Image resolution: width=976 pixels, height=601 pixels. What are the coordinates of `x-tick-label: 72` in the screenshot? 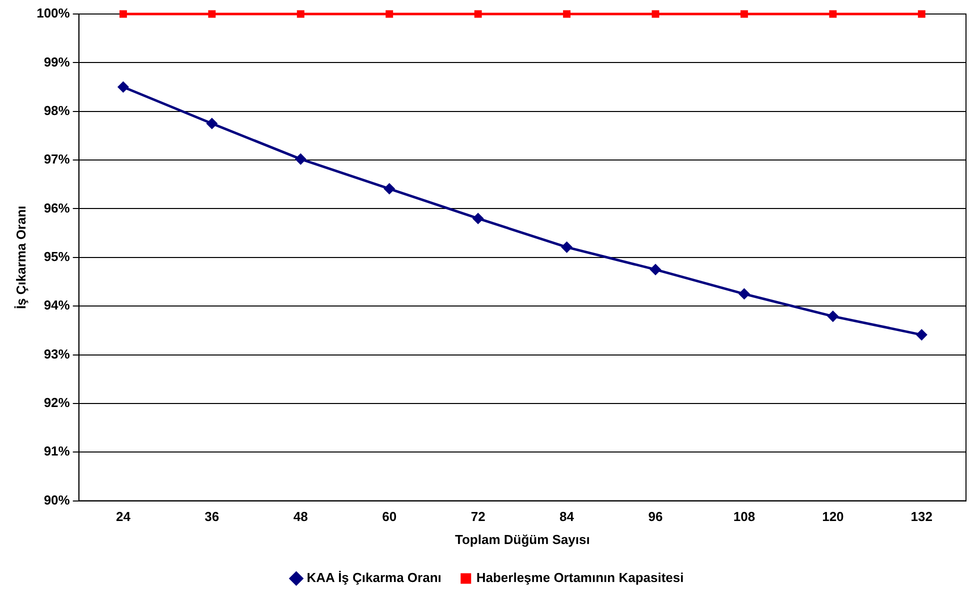 It's located at (478, 516).